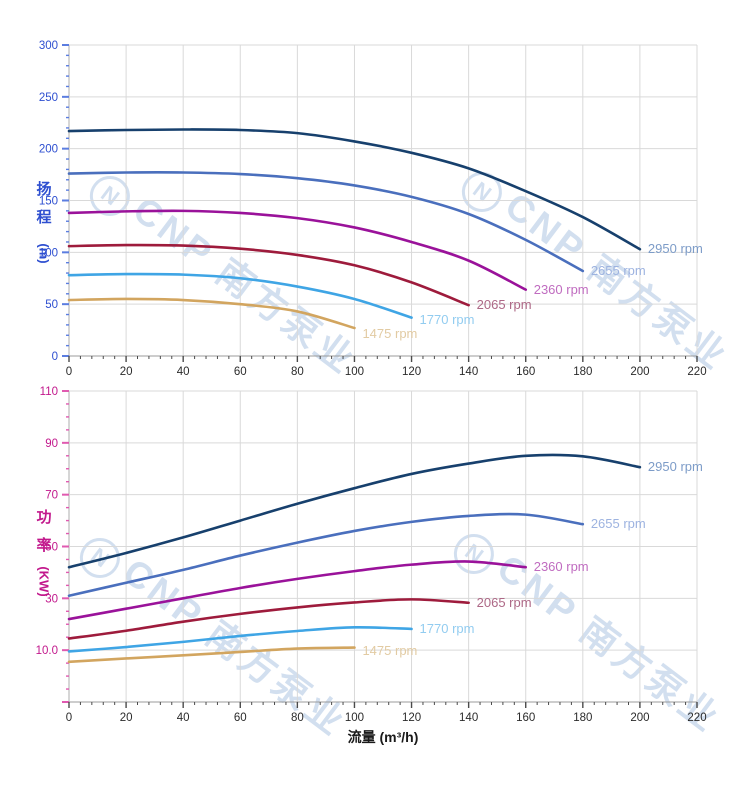 The image size is (752, 797). I want to click on power-curve-1475-rpm, so click(211, 655).